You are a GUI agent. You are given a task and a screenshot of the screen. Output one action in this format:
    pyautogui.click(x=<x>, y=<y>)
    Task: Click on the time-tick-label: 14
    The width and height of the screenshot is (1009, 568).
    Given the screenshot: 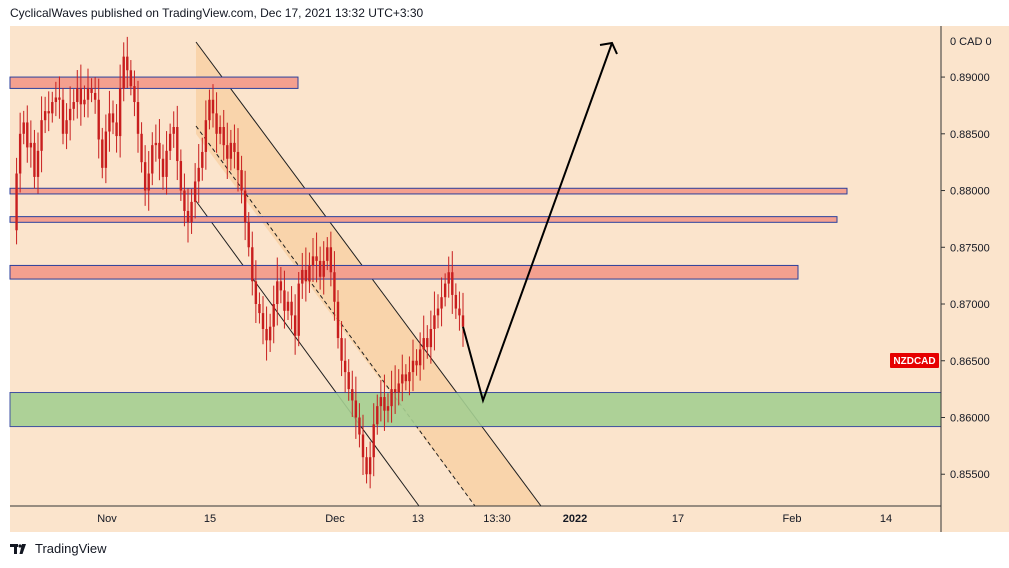 What is the action you would take?
    pyautogui.click(x=886, y=519)
    